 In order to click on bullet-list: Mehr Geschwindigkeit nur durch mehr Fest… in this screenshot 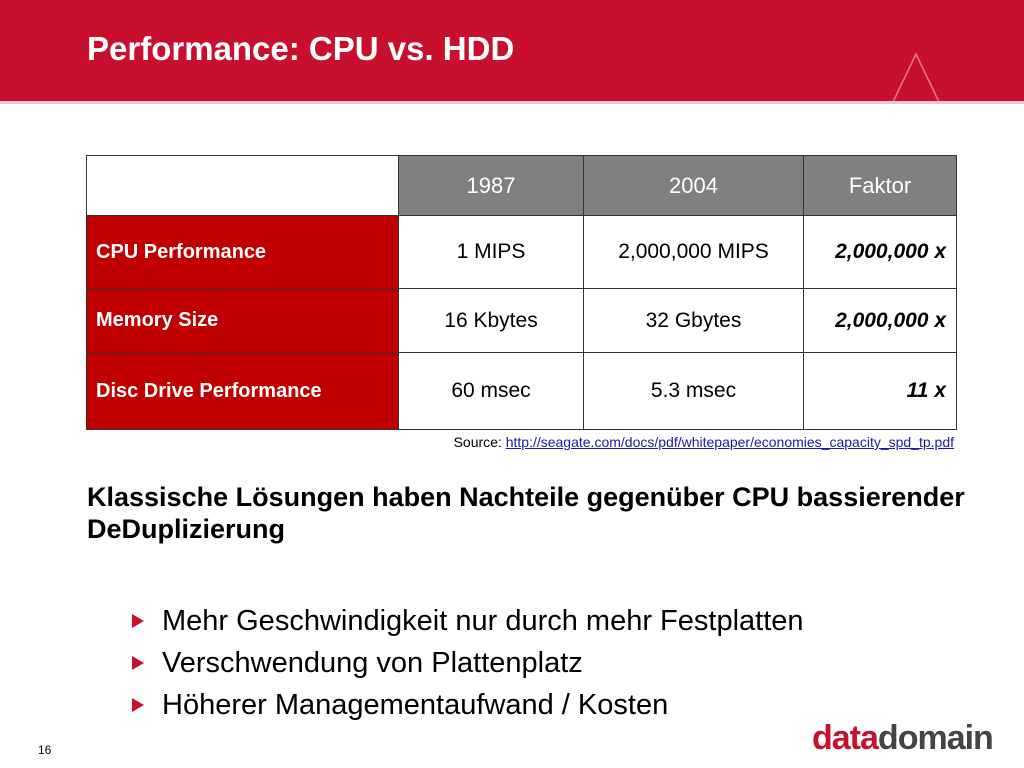, I will do `click(468, 663)`.